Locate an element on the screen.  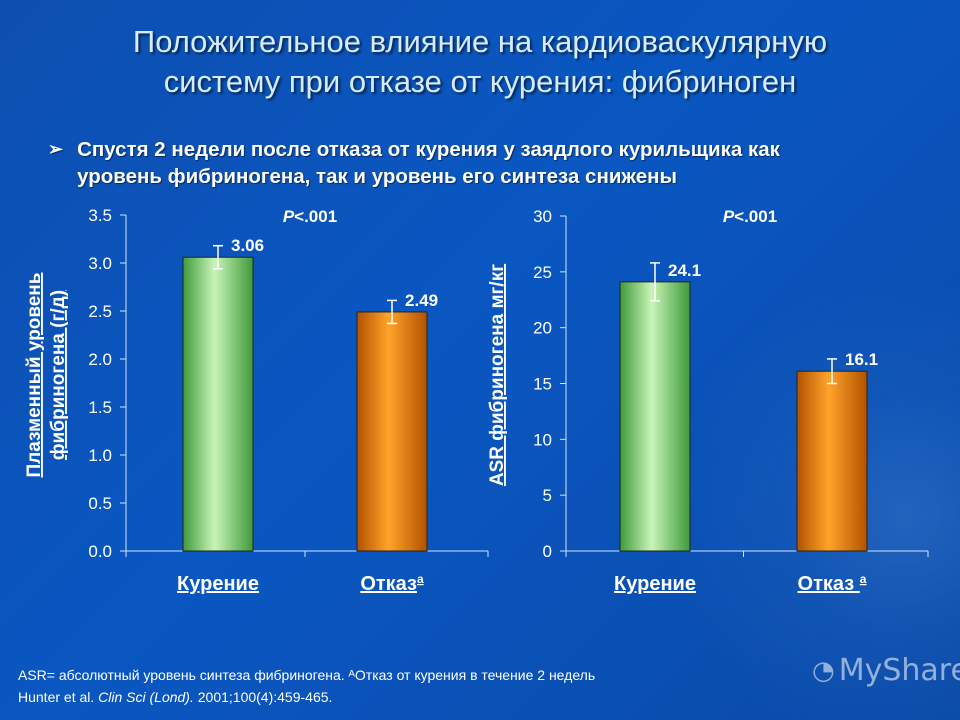
y-tick-label: 0.5 is located at coordinates (100, 503).